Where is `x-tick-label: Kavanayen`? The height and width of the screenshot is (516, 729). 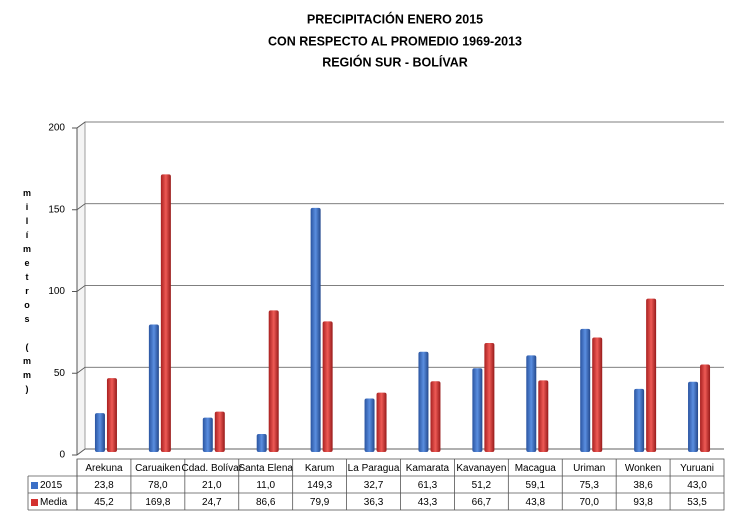 x-tick-label: Kavanayen is located at coordinates (481, 468).